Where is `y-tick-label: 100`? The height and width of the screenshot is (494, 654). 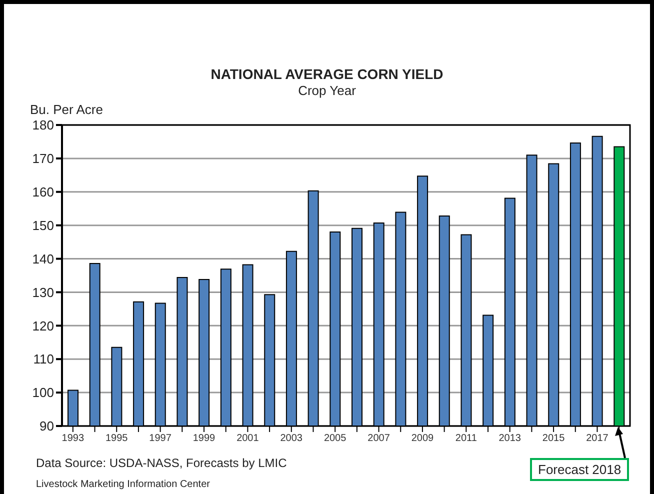 y-tick-label: 100 is located at coordinates (43, 392).